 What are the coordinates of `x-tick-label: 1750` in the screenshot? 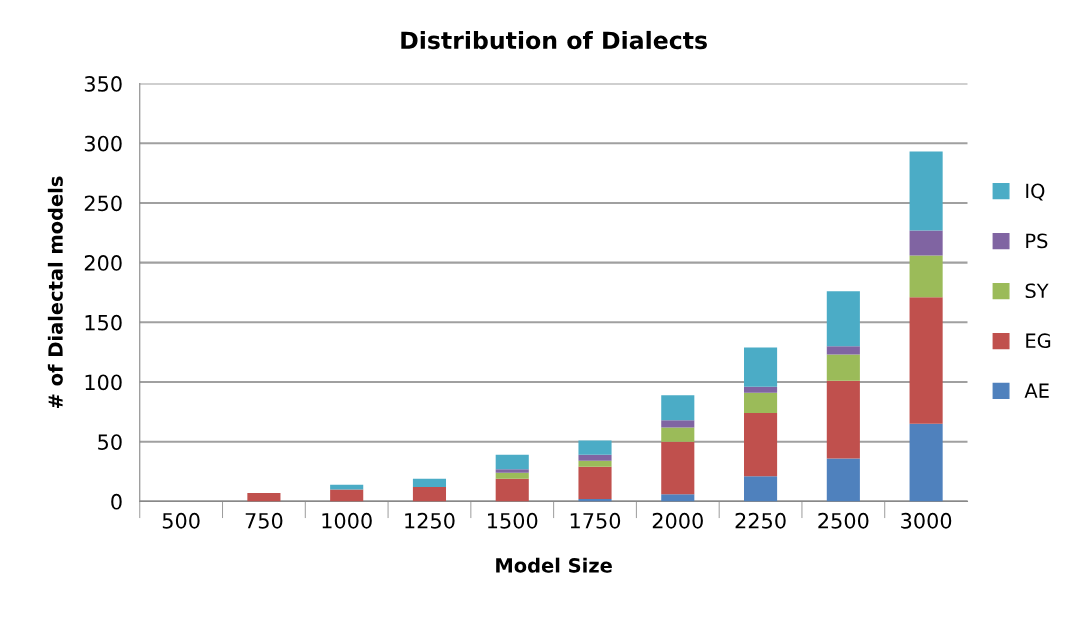 It's located at (595, 520).